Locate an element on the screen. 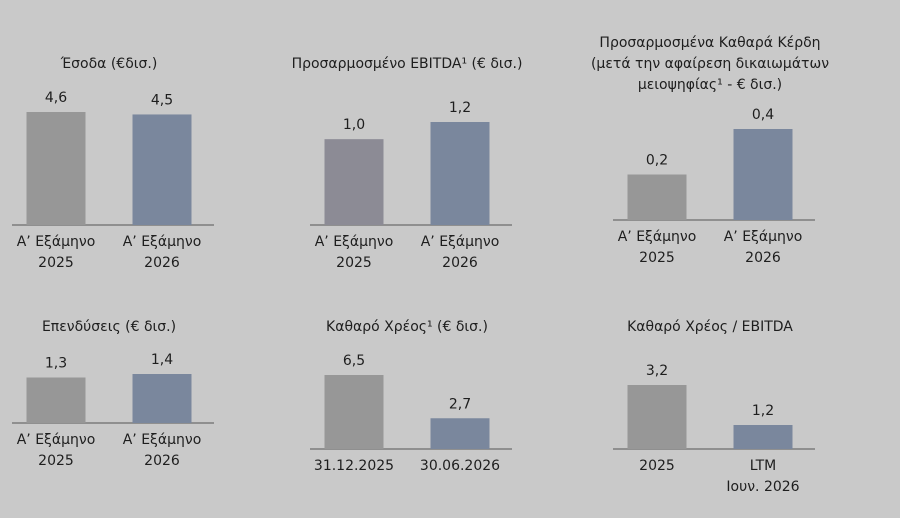  category-label: Ιουν. 2026 is located at coordinates (762, 487).